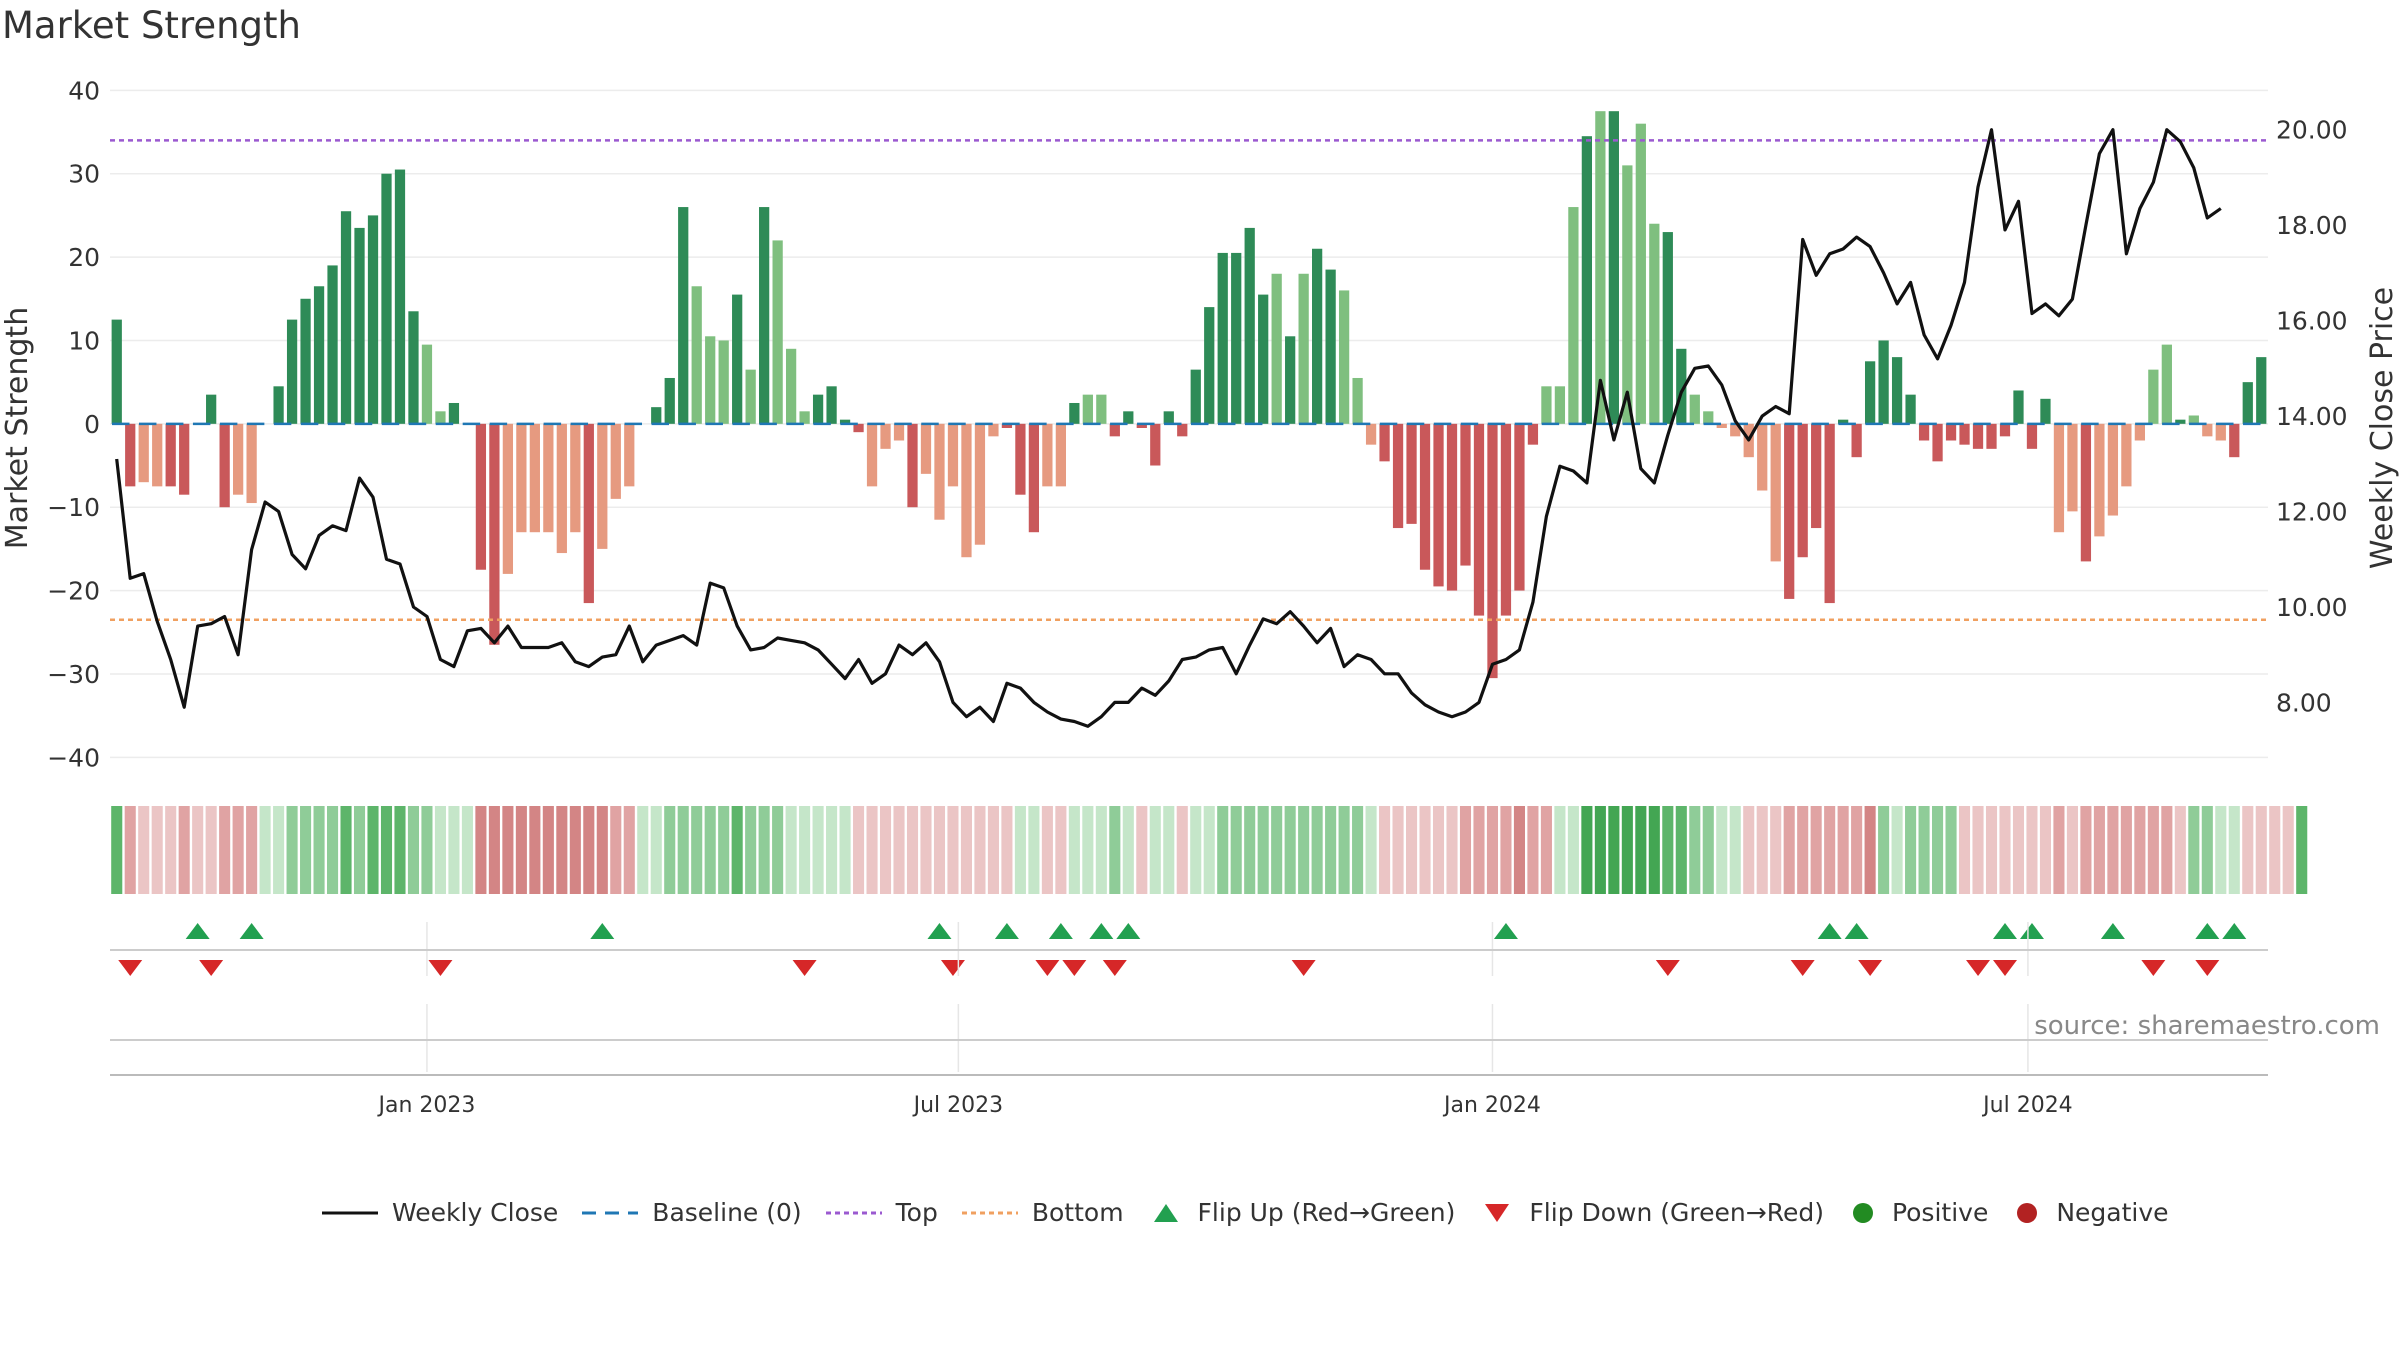  Describe the element at coordinates (1497, 1212) in the screenshot. I see `triangle-down-icon` at that location.